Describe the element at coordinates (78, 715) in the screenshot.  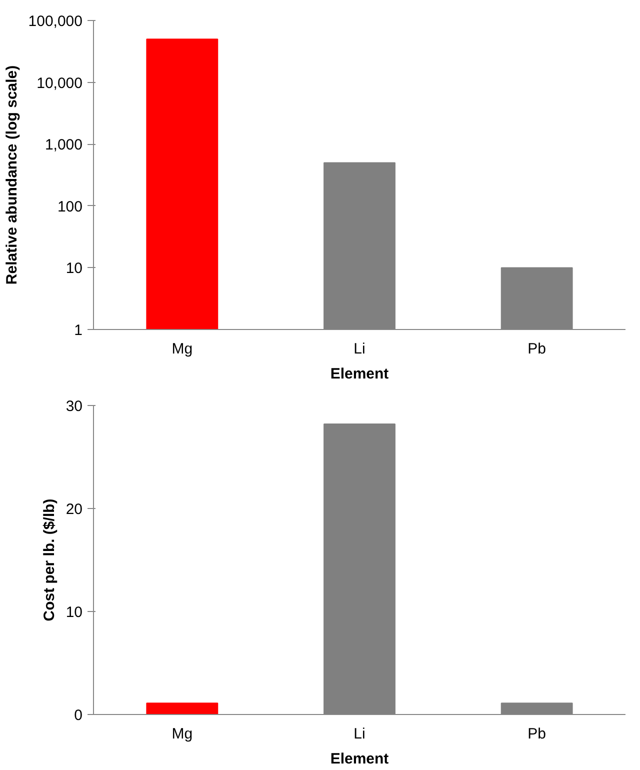
I see `y-tick-label: 0` at that location.